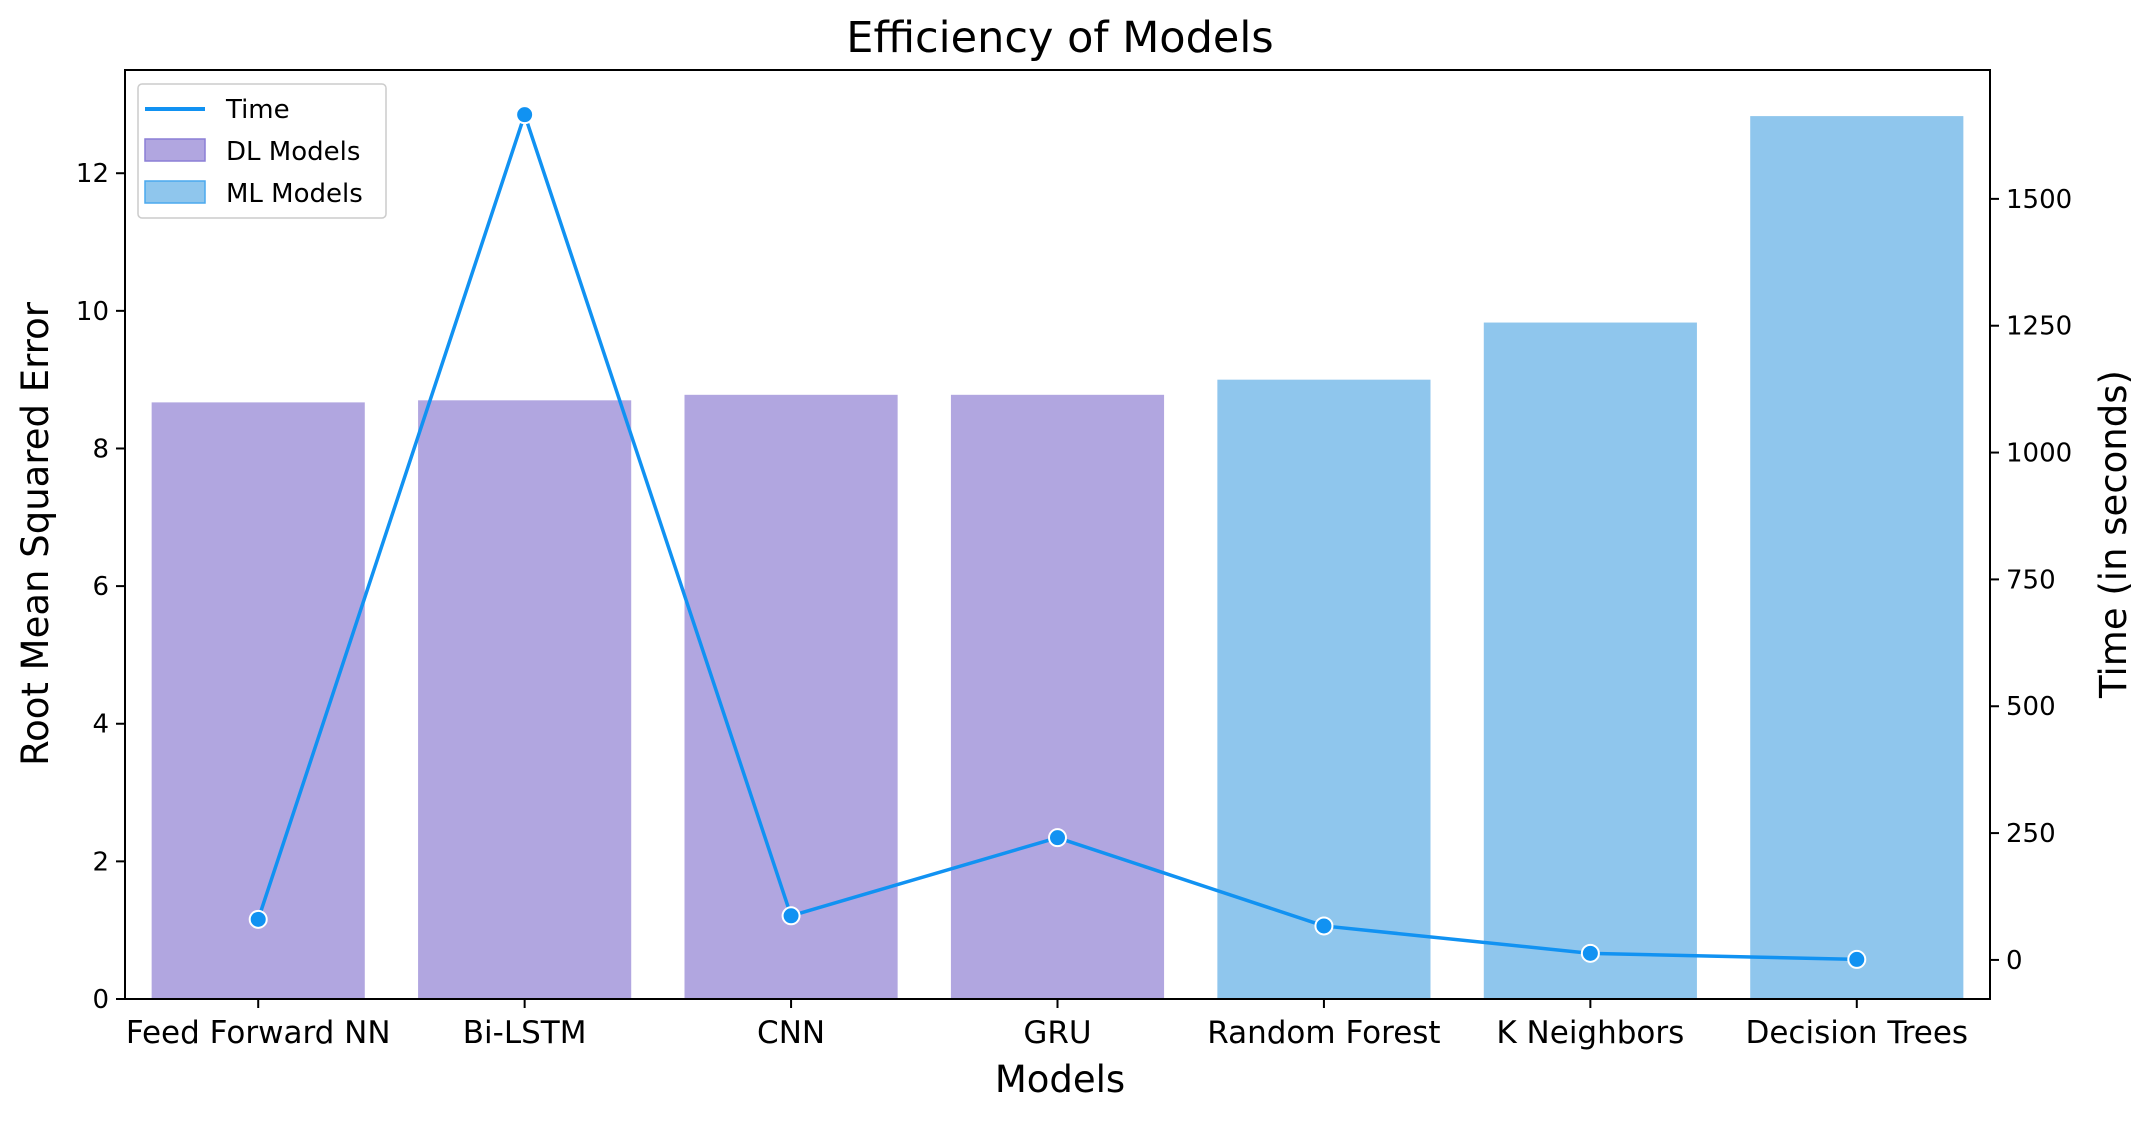 The height and width of the screenshot is (1121, 2142). What do you see at coordinates (92, 312) in the screenshot?
I see `y-tick-label: 10` at bounding box center [92, 312].